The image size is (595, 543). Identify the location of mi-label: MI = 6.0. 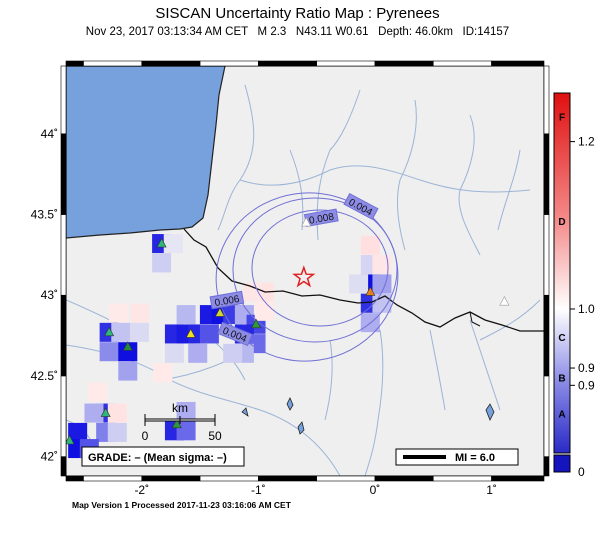
(475, 458).